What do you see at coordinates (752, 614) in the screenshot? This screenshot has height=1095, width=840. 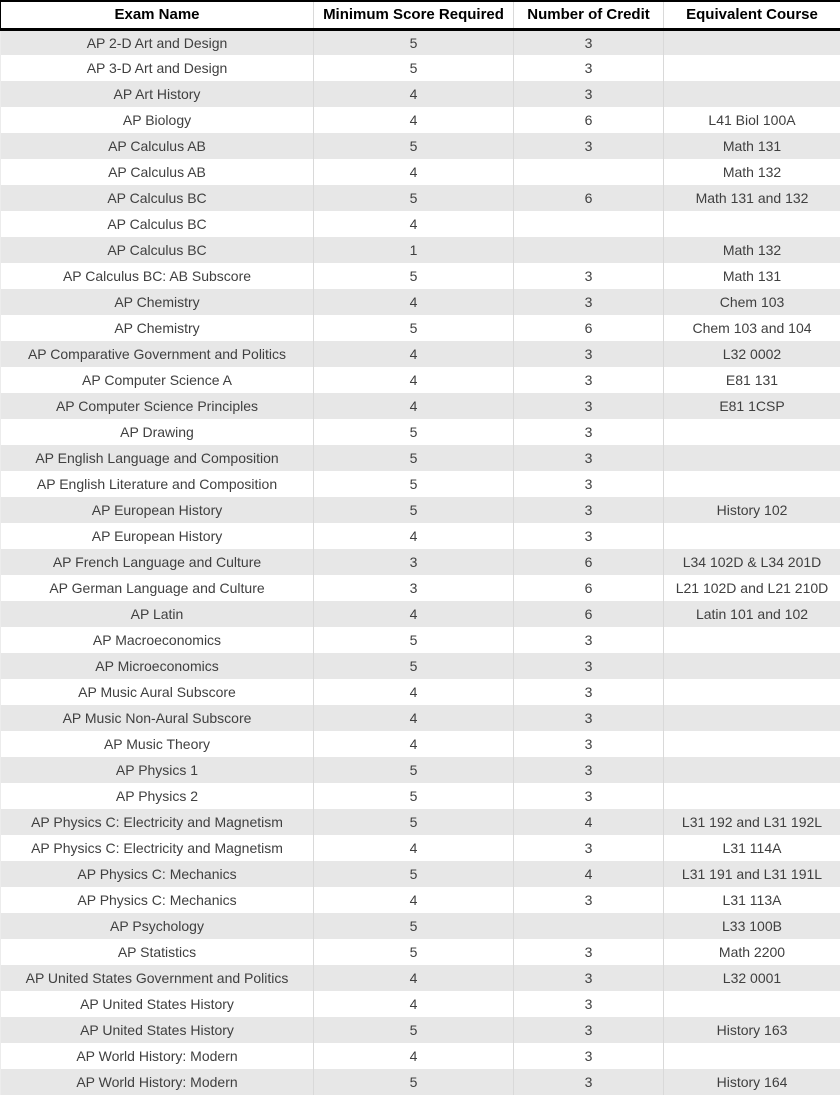 I see `equivalent-course-cell: Latin 101 and 102` at bounding box center [752, 614].